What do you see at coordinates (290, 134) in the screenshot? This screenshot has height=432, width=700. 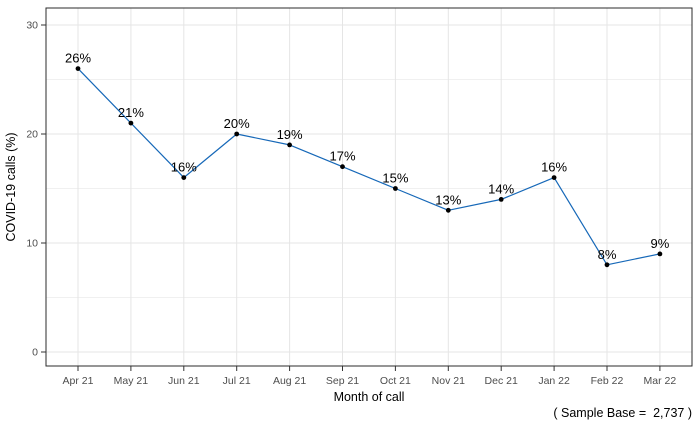 I see `data-point-label: 19%` at bounding box center [290, 134].